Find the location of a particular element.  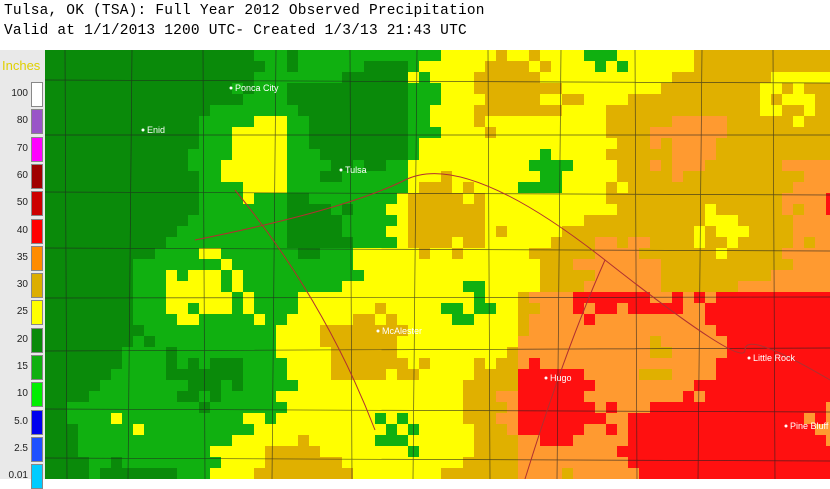

legend-label: 70 is located at coordinates (22, 148).